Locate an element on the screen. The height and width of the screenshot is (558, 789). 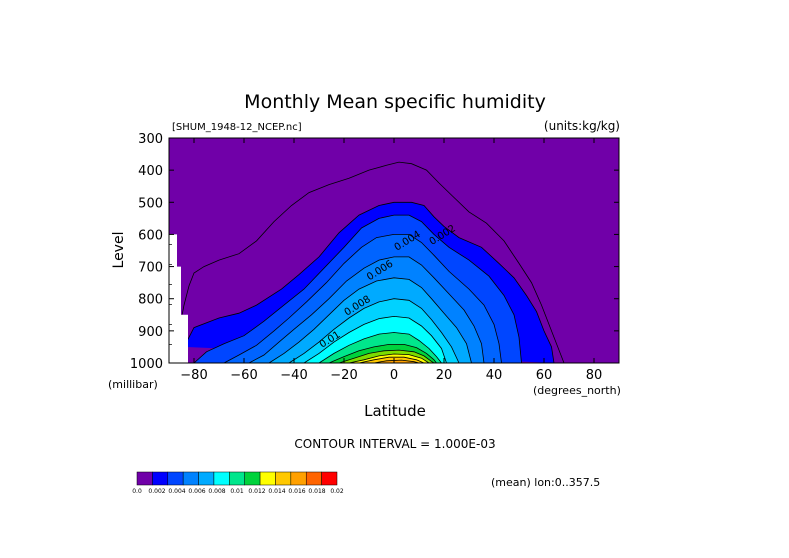
colorbar-label: 0.002 is located at coordinates (156, 491).